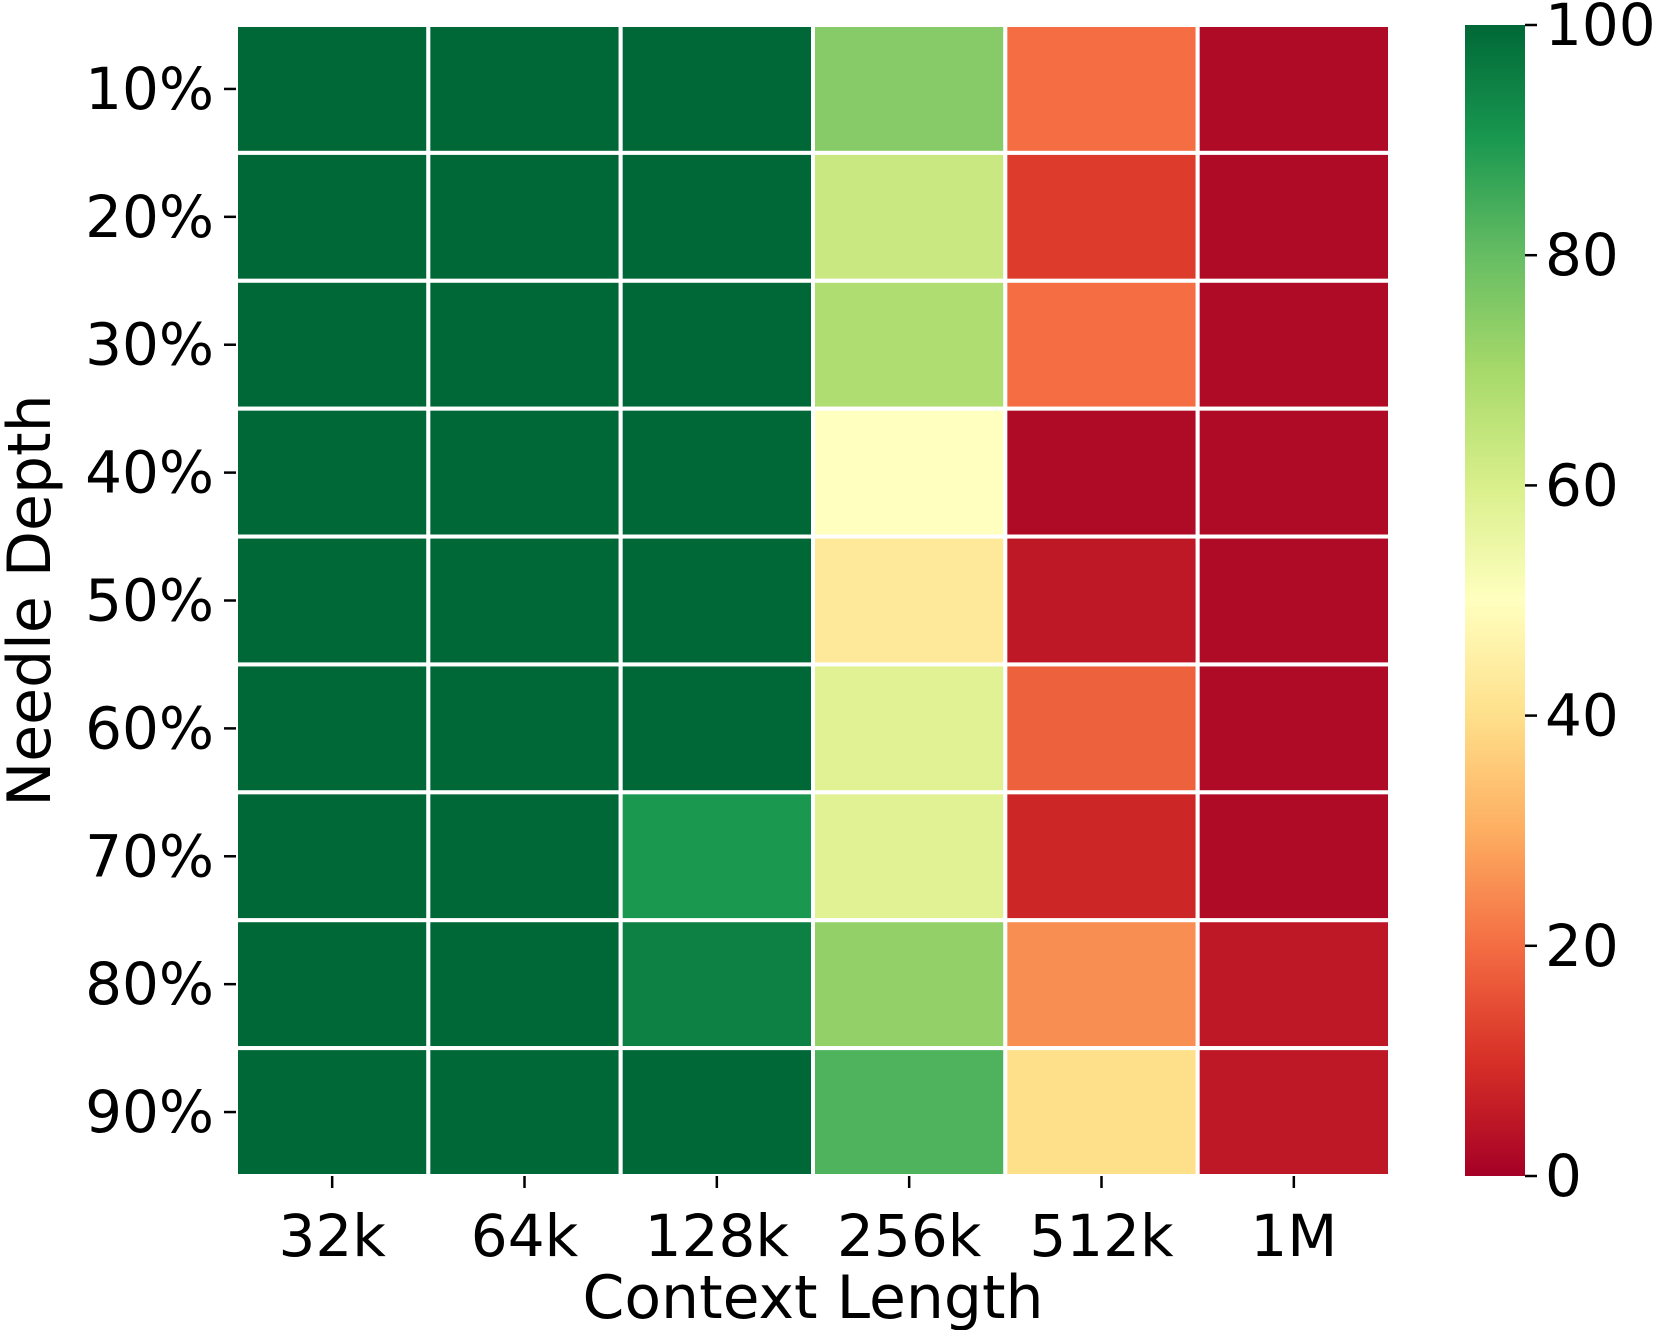  Describe the element at coordinates (149, 89) in the screenshot. I see `y-tick-label: 10%` at that location.